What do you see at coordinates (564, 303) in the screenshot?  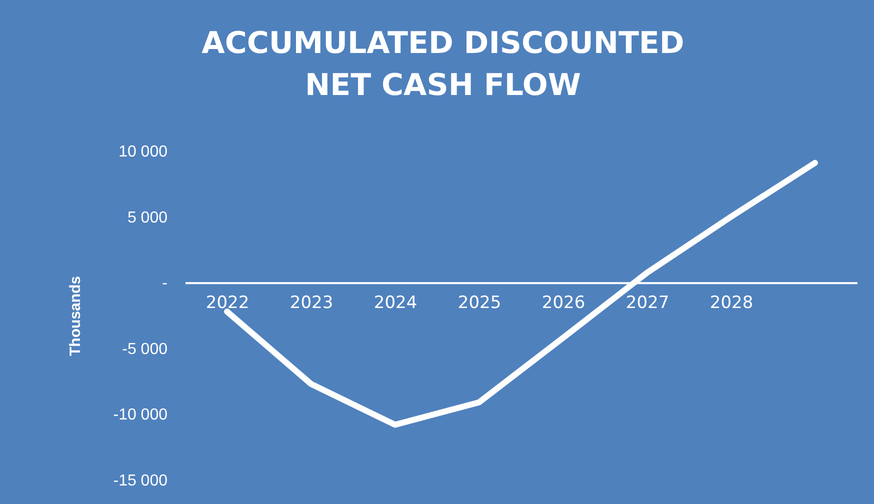 I see `x-tick-label: 2026` at bounding box center [564, 303].